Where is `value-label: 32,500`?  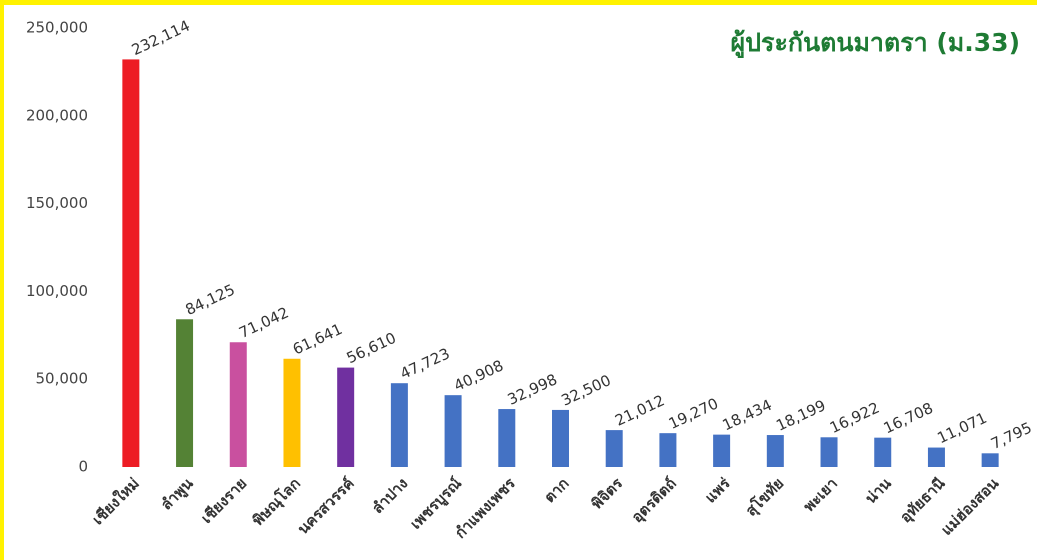
value-label: 32,500 is located at coordinates (585, 390).